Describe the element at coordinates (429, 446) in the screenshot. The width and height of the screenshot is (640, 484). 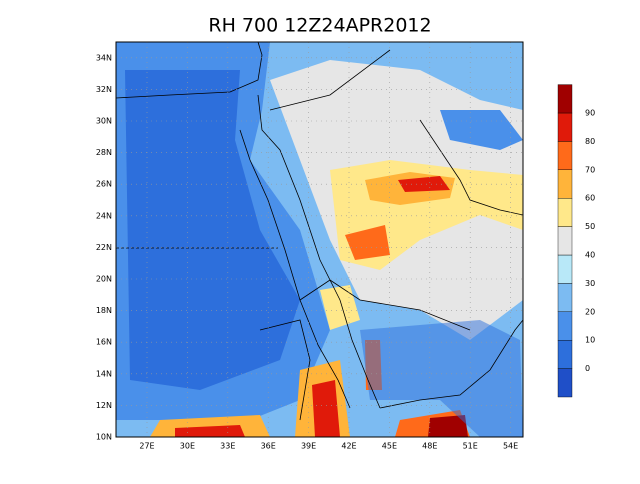
I see `lon-label: 48E` at that location.